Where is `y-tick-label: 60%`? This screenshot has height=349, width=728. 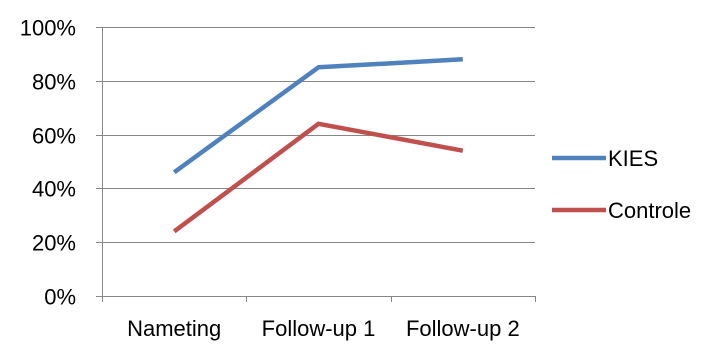 y-tick-label: 60% is located at coordinates (54, 136).